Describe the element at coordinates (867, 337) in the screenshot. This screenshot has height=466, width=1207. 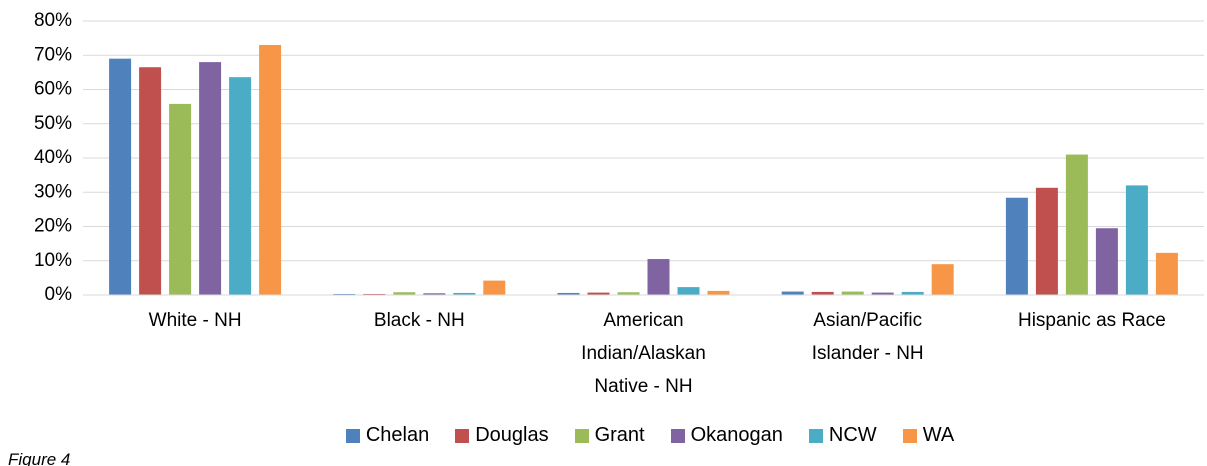
I see `x-tick-label: Asian/Pacific Islander - NH` at that location.